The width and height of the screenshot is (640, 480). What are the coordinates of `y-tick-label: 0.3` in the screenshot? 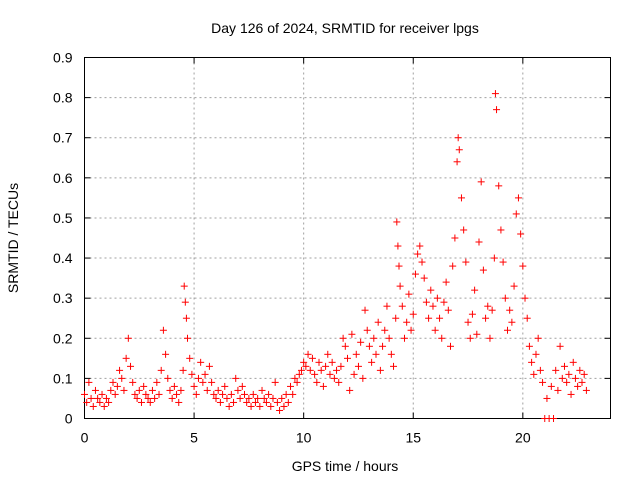 It's located at (63, 298).